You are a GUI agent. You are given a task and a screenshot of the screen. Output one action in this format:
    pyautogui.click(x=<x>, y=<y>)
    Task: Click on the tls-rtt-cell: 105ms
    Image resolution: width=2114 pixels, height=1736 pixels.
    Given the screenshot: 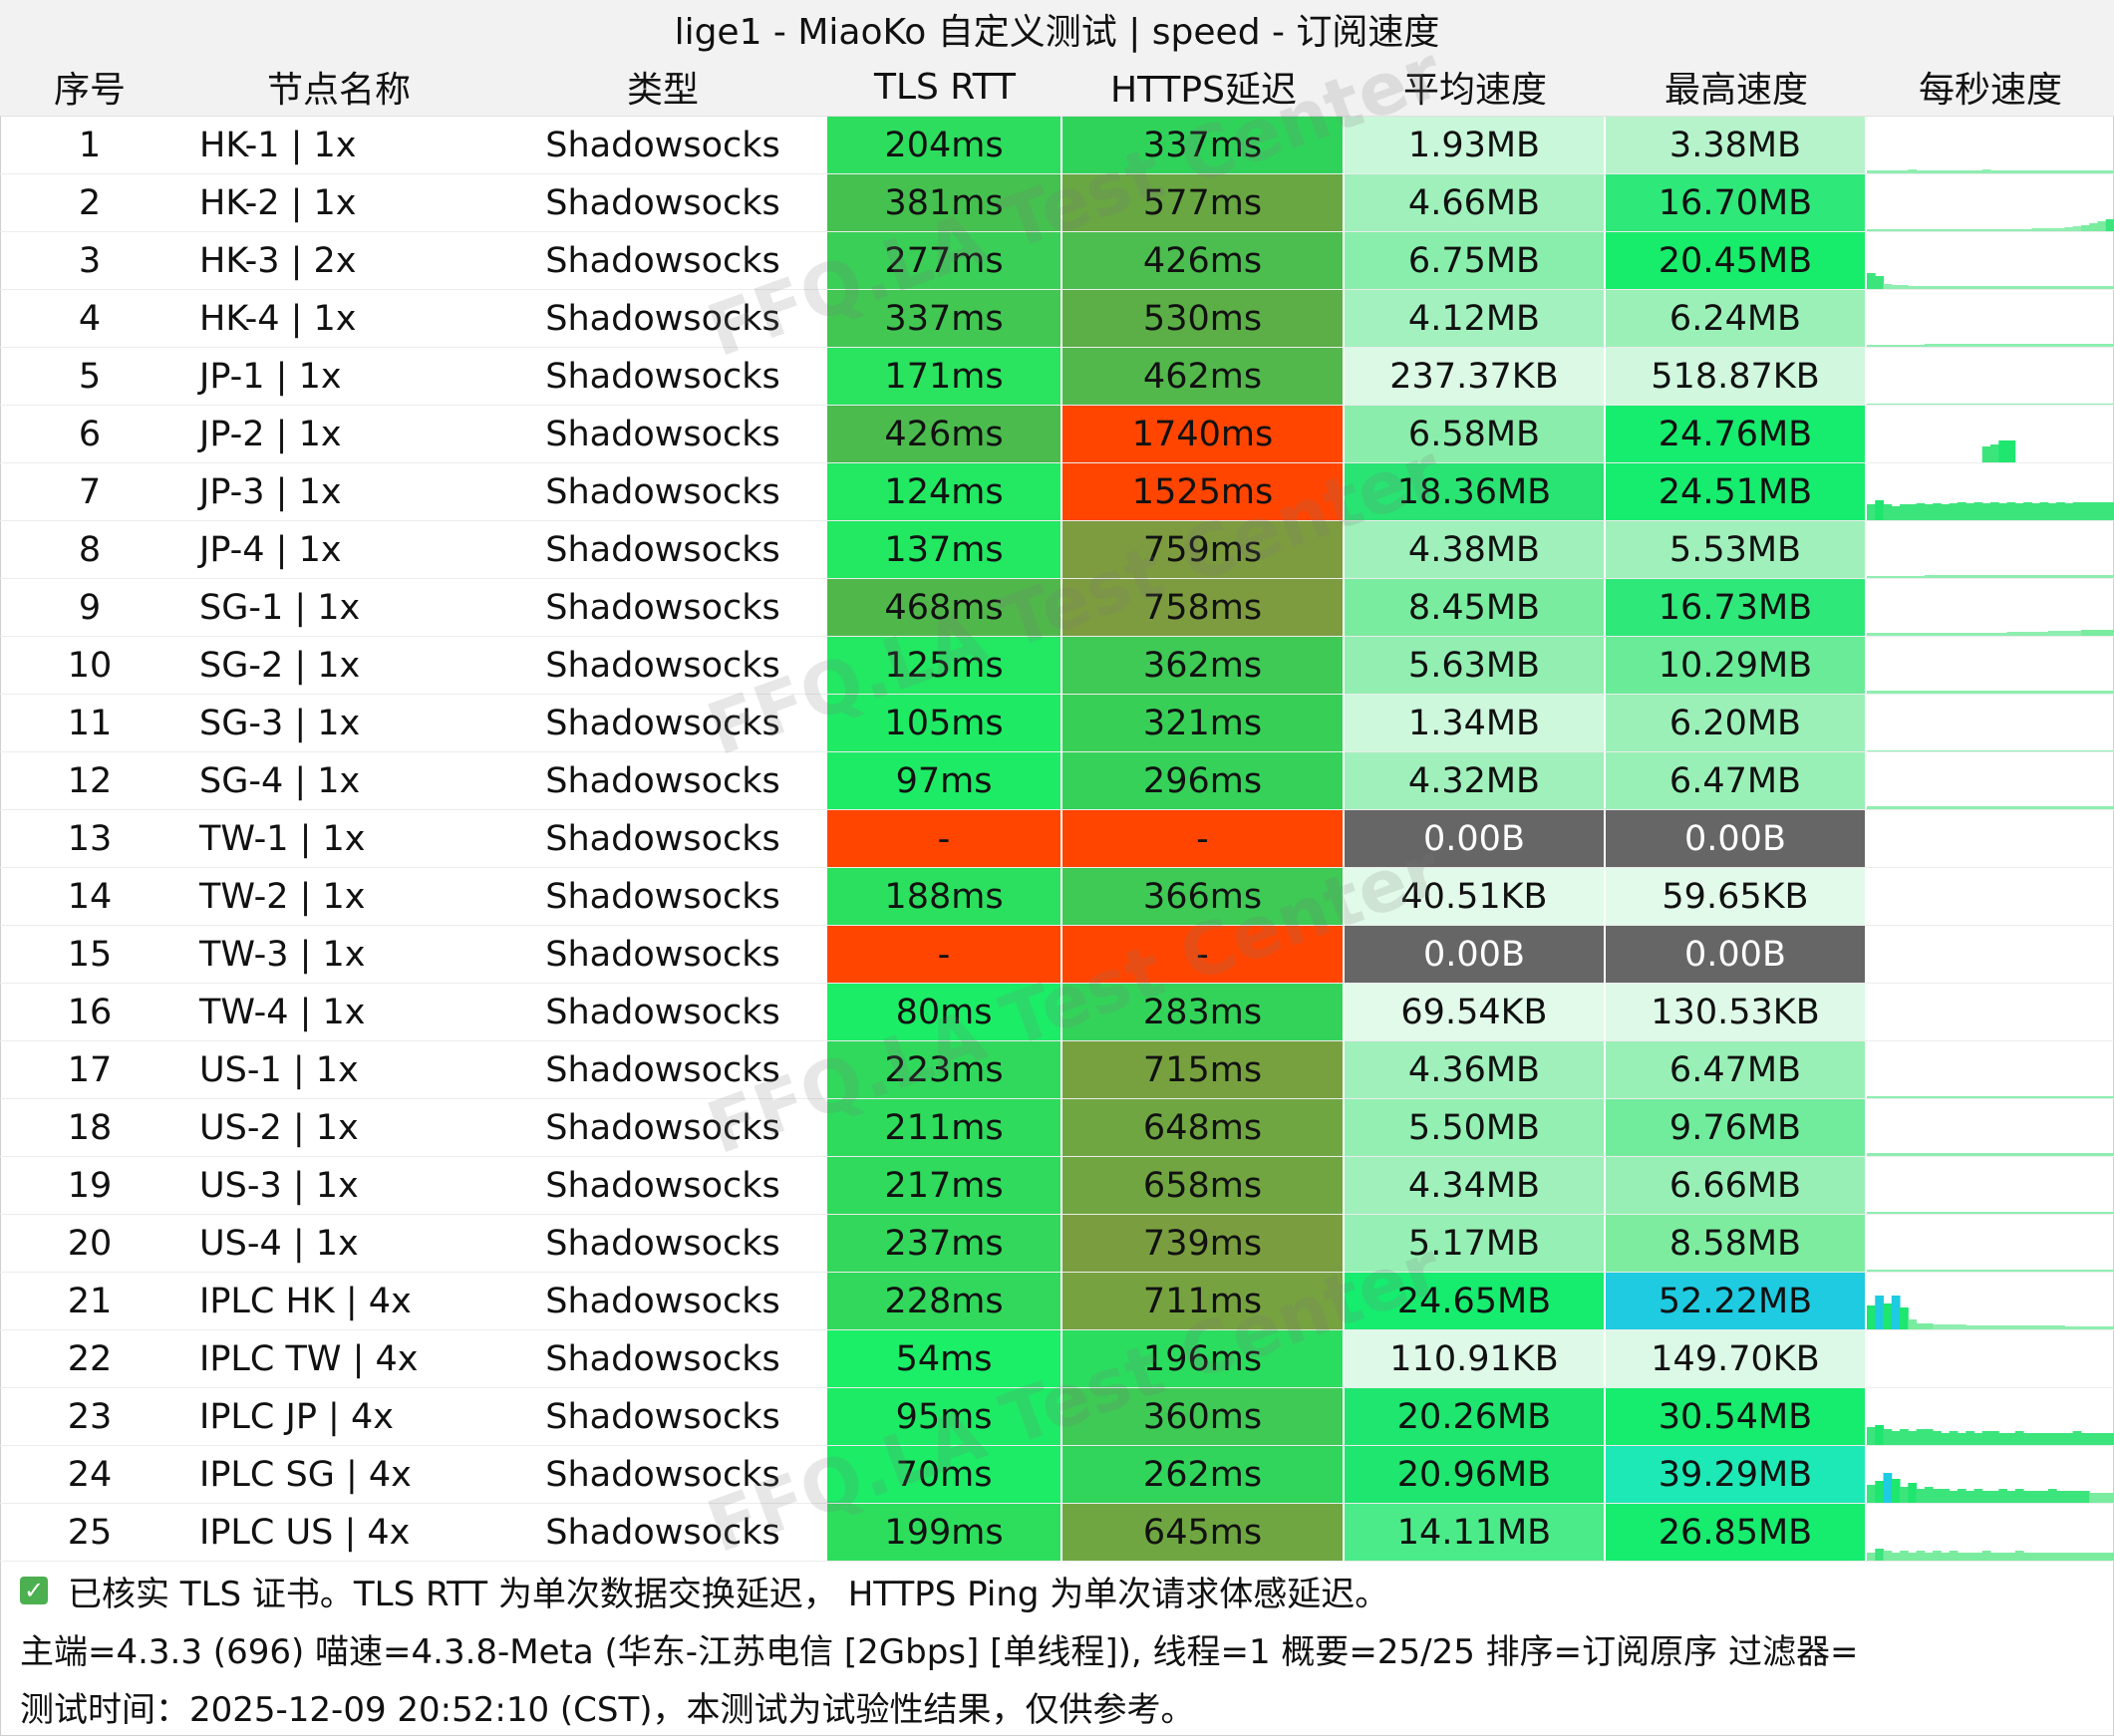 What is the action you would take?
    pyautogui.click(x=944, y=723)
    